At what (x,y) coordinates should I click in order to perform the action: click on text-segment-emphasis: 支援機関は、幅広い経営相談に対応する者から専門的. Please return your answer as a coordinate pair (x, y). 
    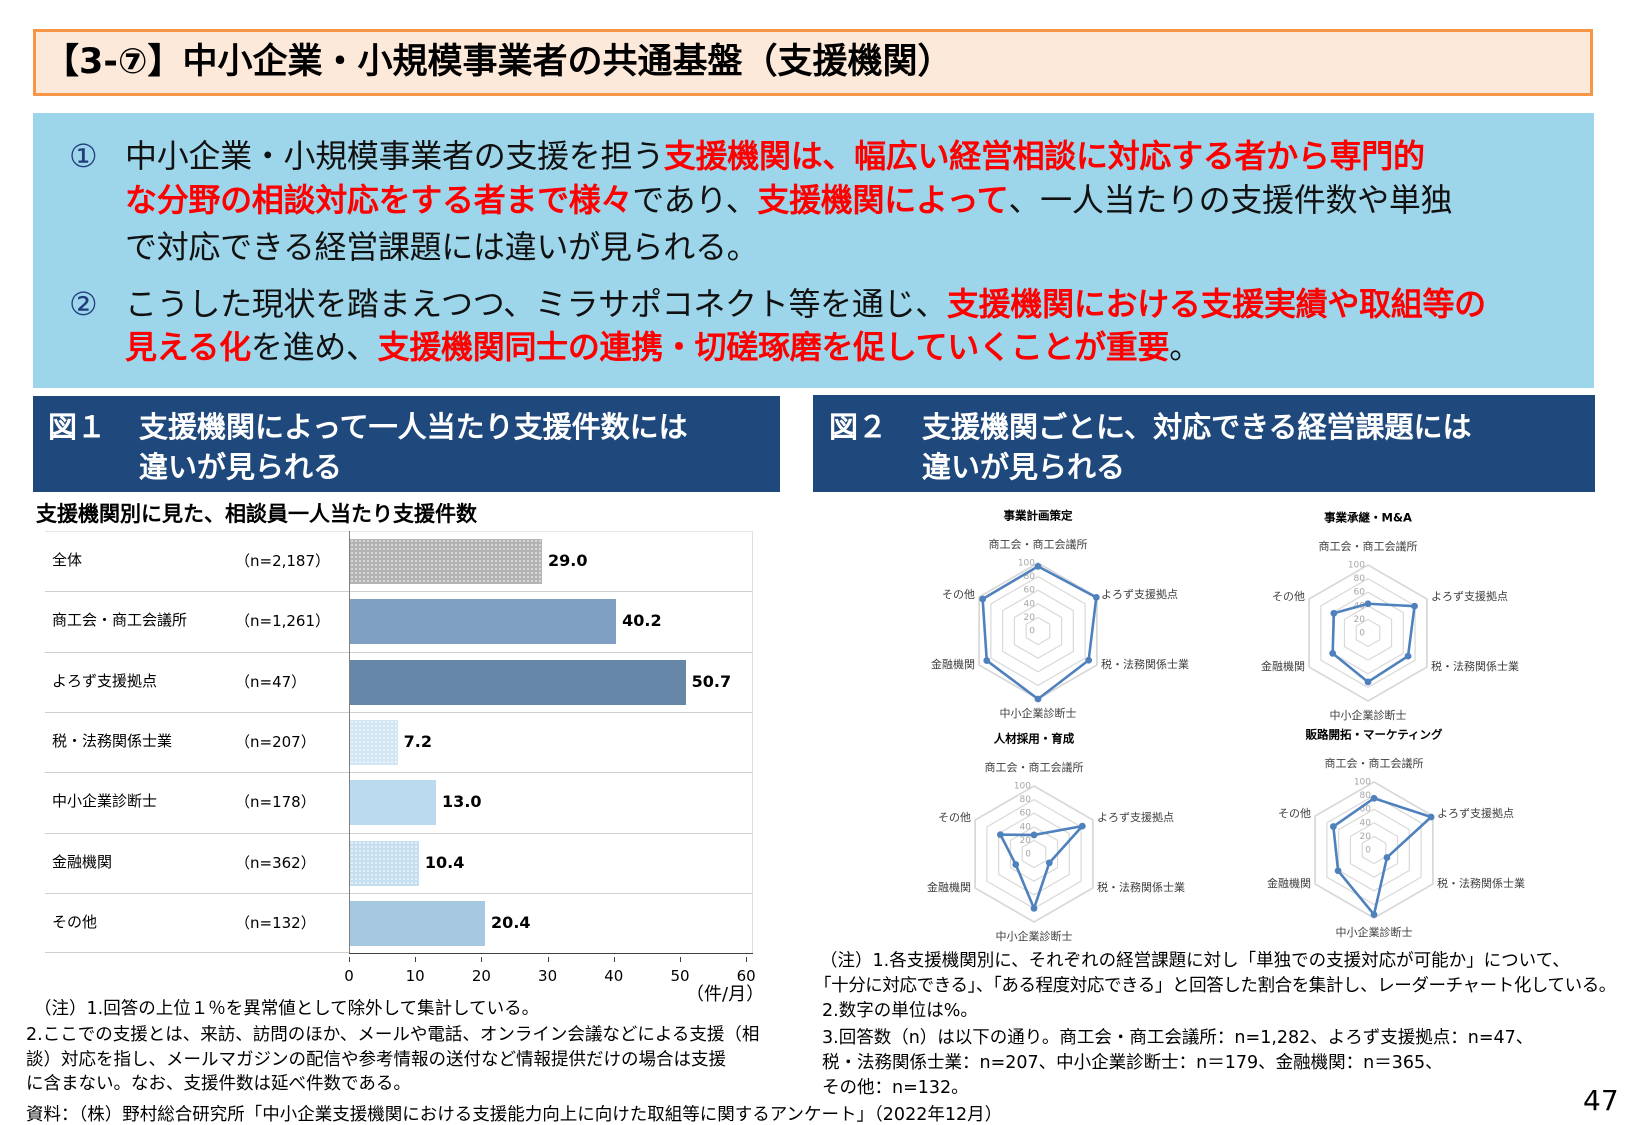
    Looking at the image, I should click on (1044, 156).